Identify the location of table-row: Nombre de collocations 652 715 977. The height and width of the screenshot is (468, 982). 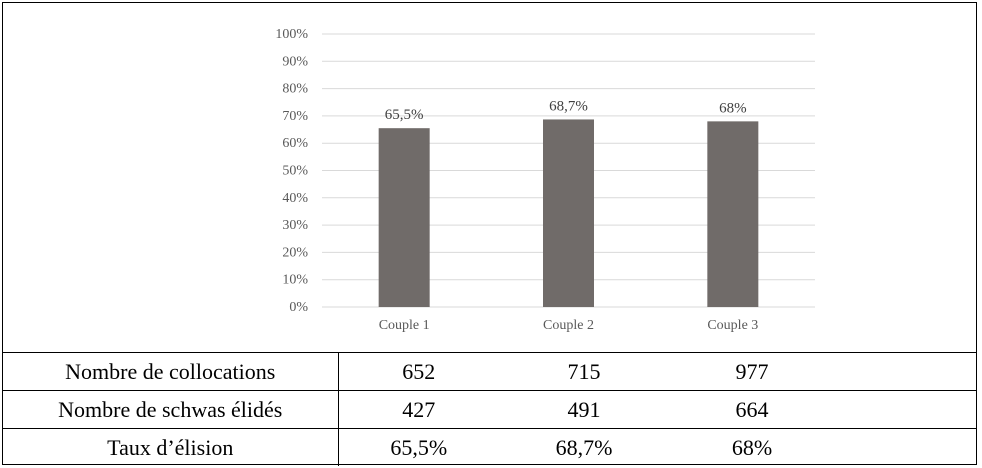
(489, 372).